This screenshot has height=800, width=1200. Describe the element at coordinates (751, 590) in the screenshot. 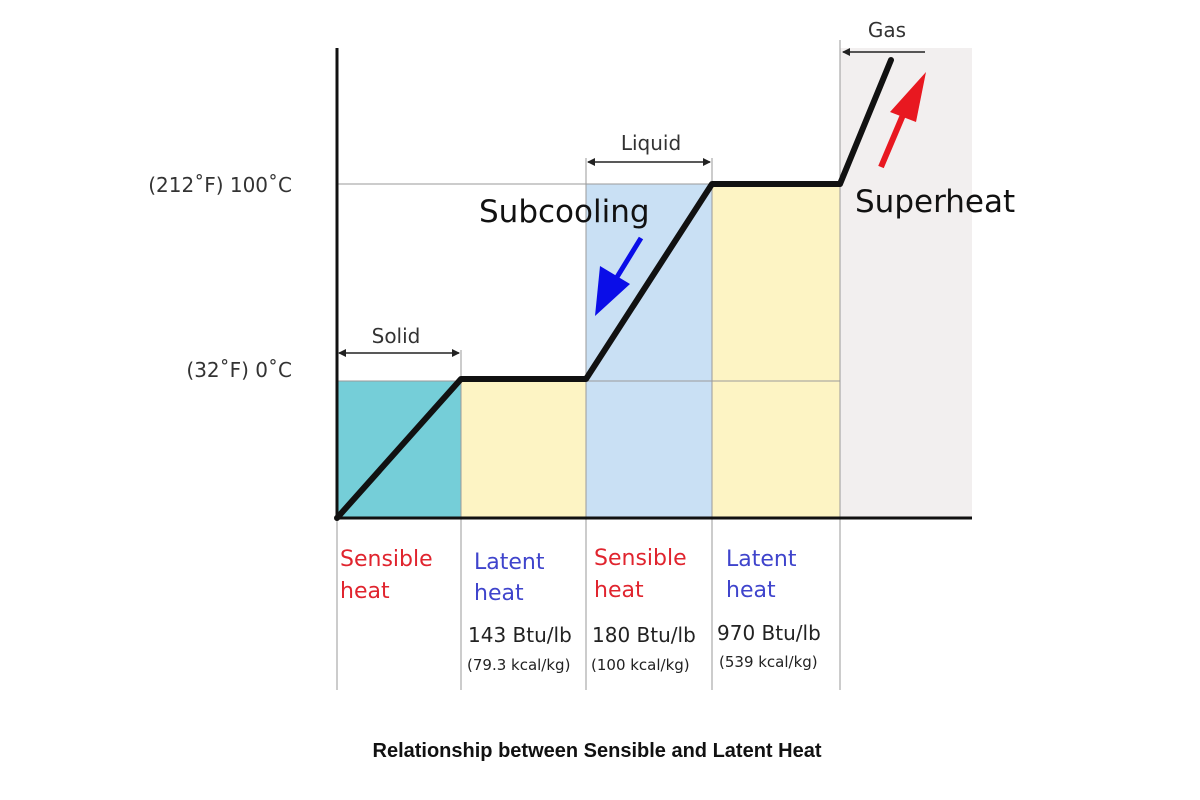

I see `col4-type-line2: heat` at that location.